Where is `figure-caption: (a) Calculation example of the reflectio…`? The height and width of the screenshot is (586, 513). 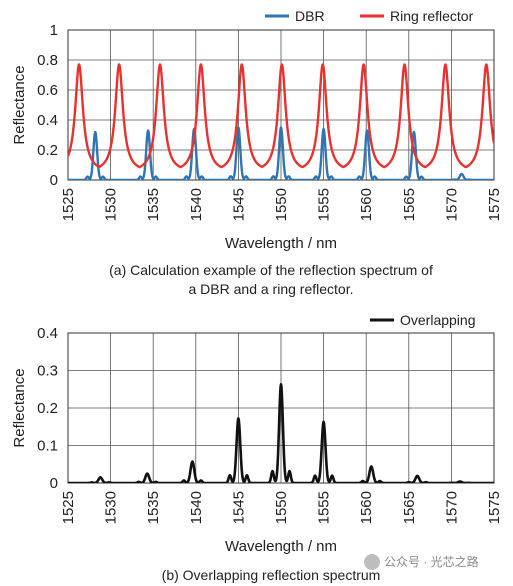
figure-caption: (a) Calculation example of the reflectio… is located at coordinates (271, 270).